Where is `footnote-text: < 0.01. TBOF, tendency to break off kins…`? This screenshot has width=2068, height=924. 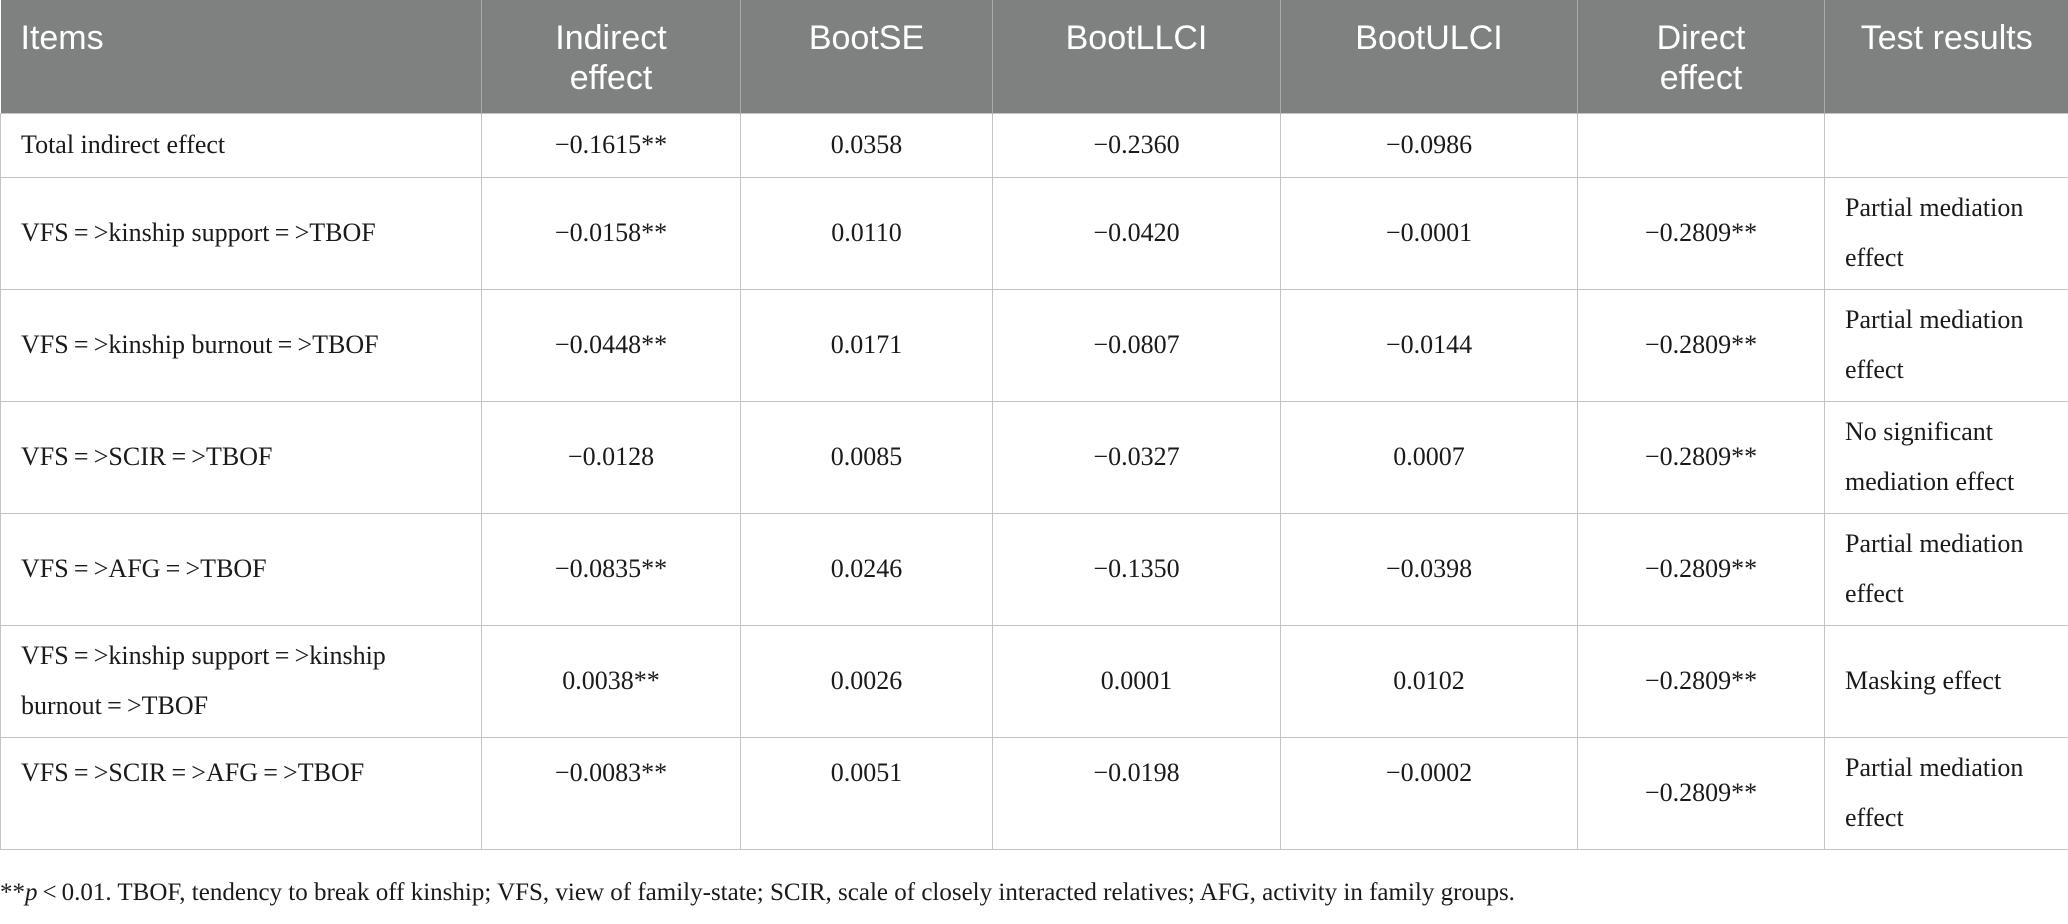 footnote-text: < 0.01. TBOF, tendency to break off kins… is located at coordinates (776, 892).